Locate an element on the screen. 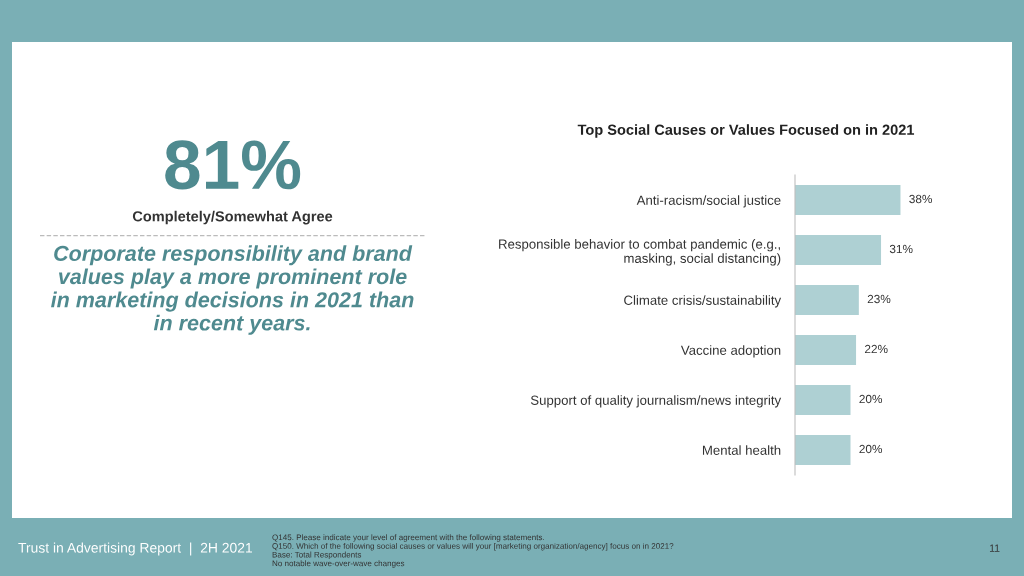 This screenshot has width=1024, height=576. text: 11 is located at coordinates (994, 548).